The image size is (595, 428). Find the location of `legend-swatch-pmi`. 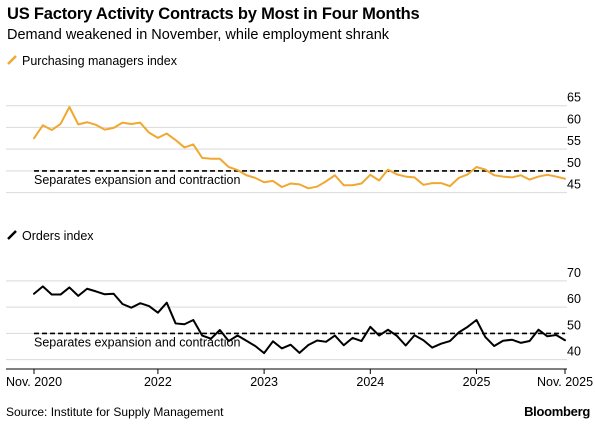

legend-swatch-pmi is located at coordinates (12, 60).